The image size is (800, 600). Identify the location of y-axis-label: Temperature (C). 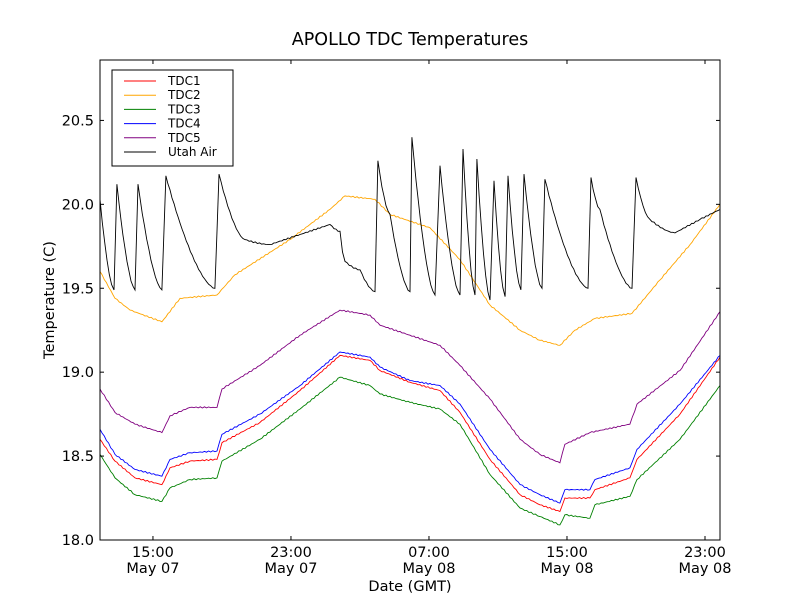
(50, 300).